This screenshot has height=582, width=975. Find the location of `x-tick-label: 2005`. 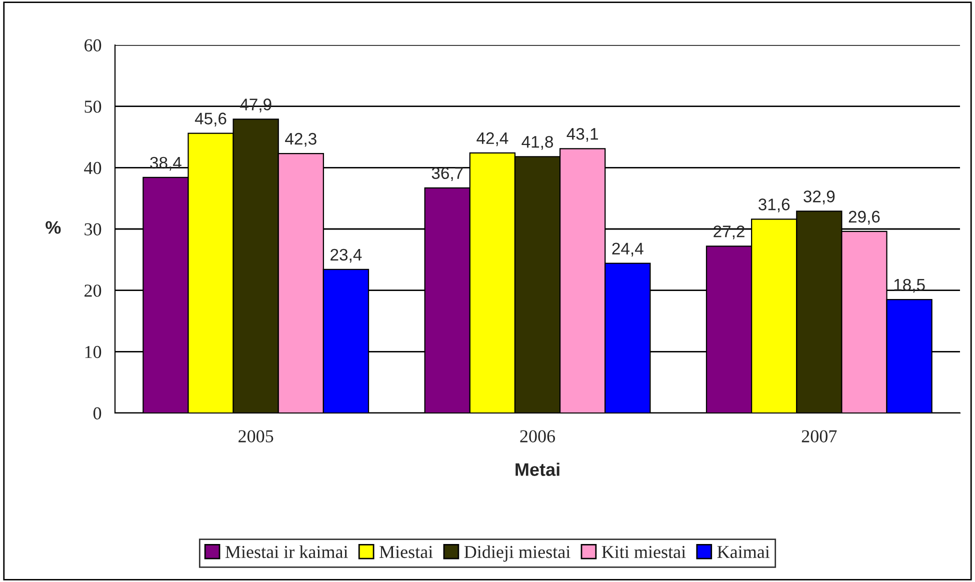

x-tick-label: 2005 is located at coordinates (256, 436).